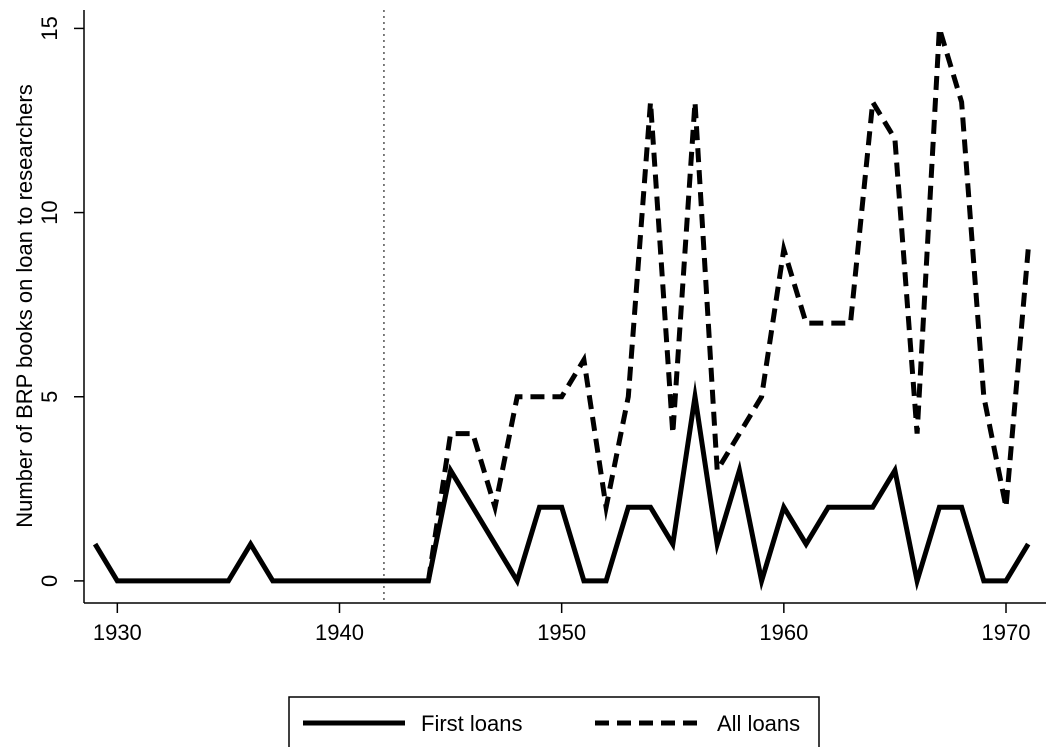 The height and width of the screenshot is (747, 1046). What do you see at coordinates (561, 632) in the screenshot?
I see `x-tick-label-1950: 1950` at bounding box center [561, 632].